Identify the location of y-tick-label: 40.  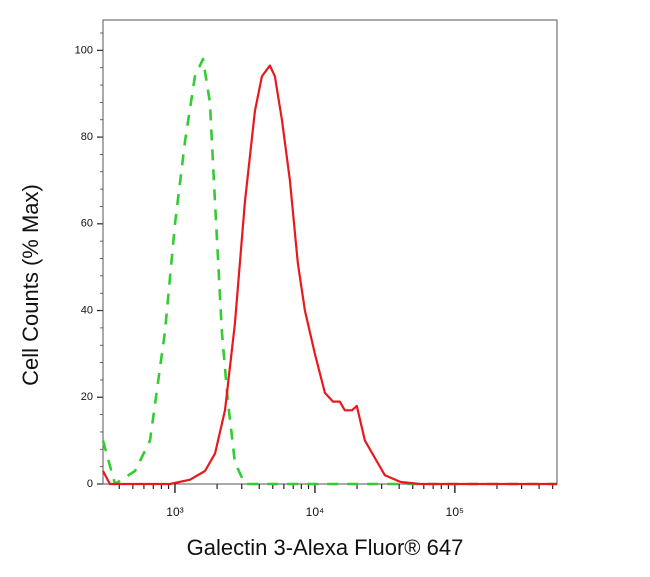
(87, 310).